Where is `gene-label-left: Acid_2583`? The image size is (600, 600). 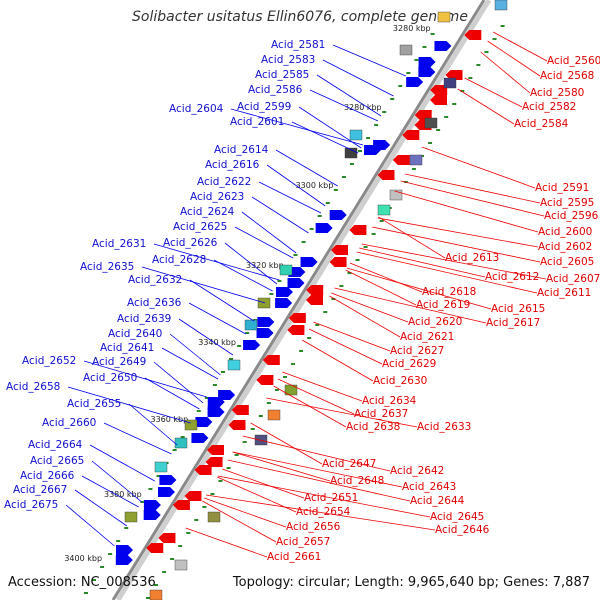 gene-label-left: Acid_2583 is located at coordinates (288, 60).